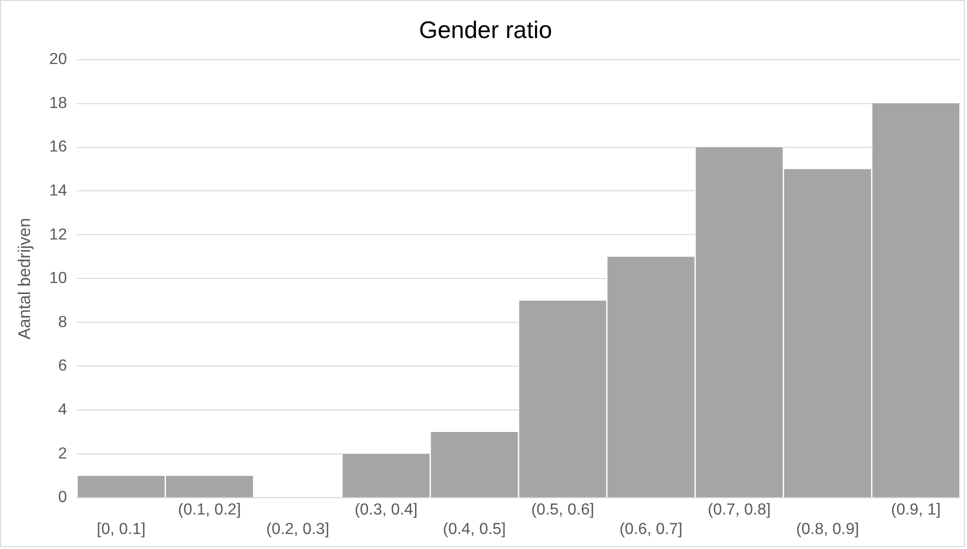 This screenshot has height=549, width=967. I want to click on x-tick-label: (0.8, 0.9], so click(828, 529).